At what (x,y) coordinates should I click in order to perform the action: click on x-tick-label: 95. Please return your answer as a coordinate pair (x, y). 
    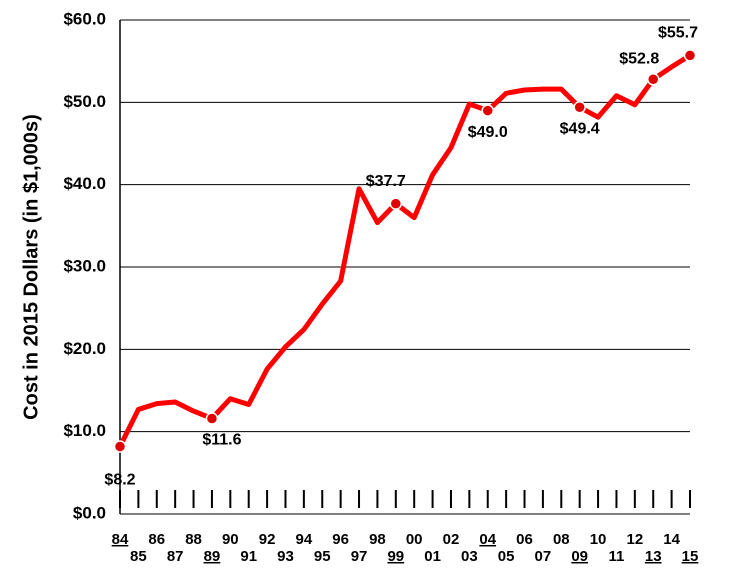
    Looking at the image, I should click on (322, 556).